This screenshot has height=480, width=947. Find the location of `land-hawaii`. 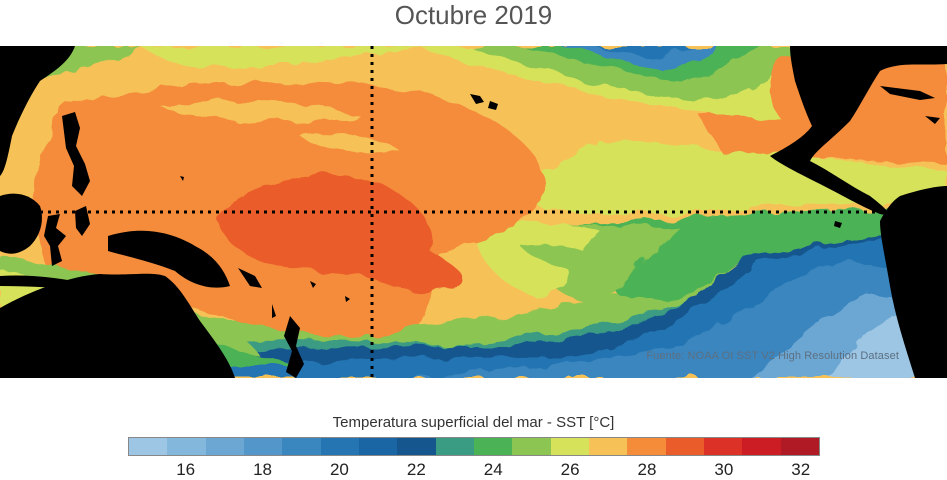

land-hawaii is located at coordinates (484, 102).